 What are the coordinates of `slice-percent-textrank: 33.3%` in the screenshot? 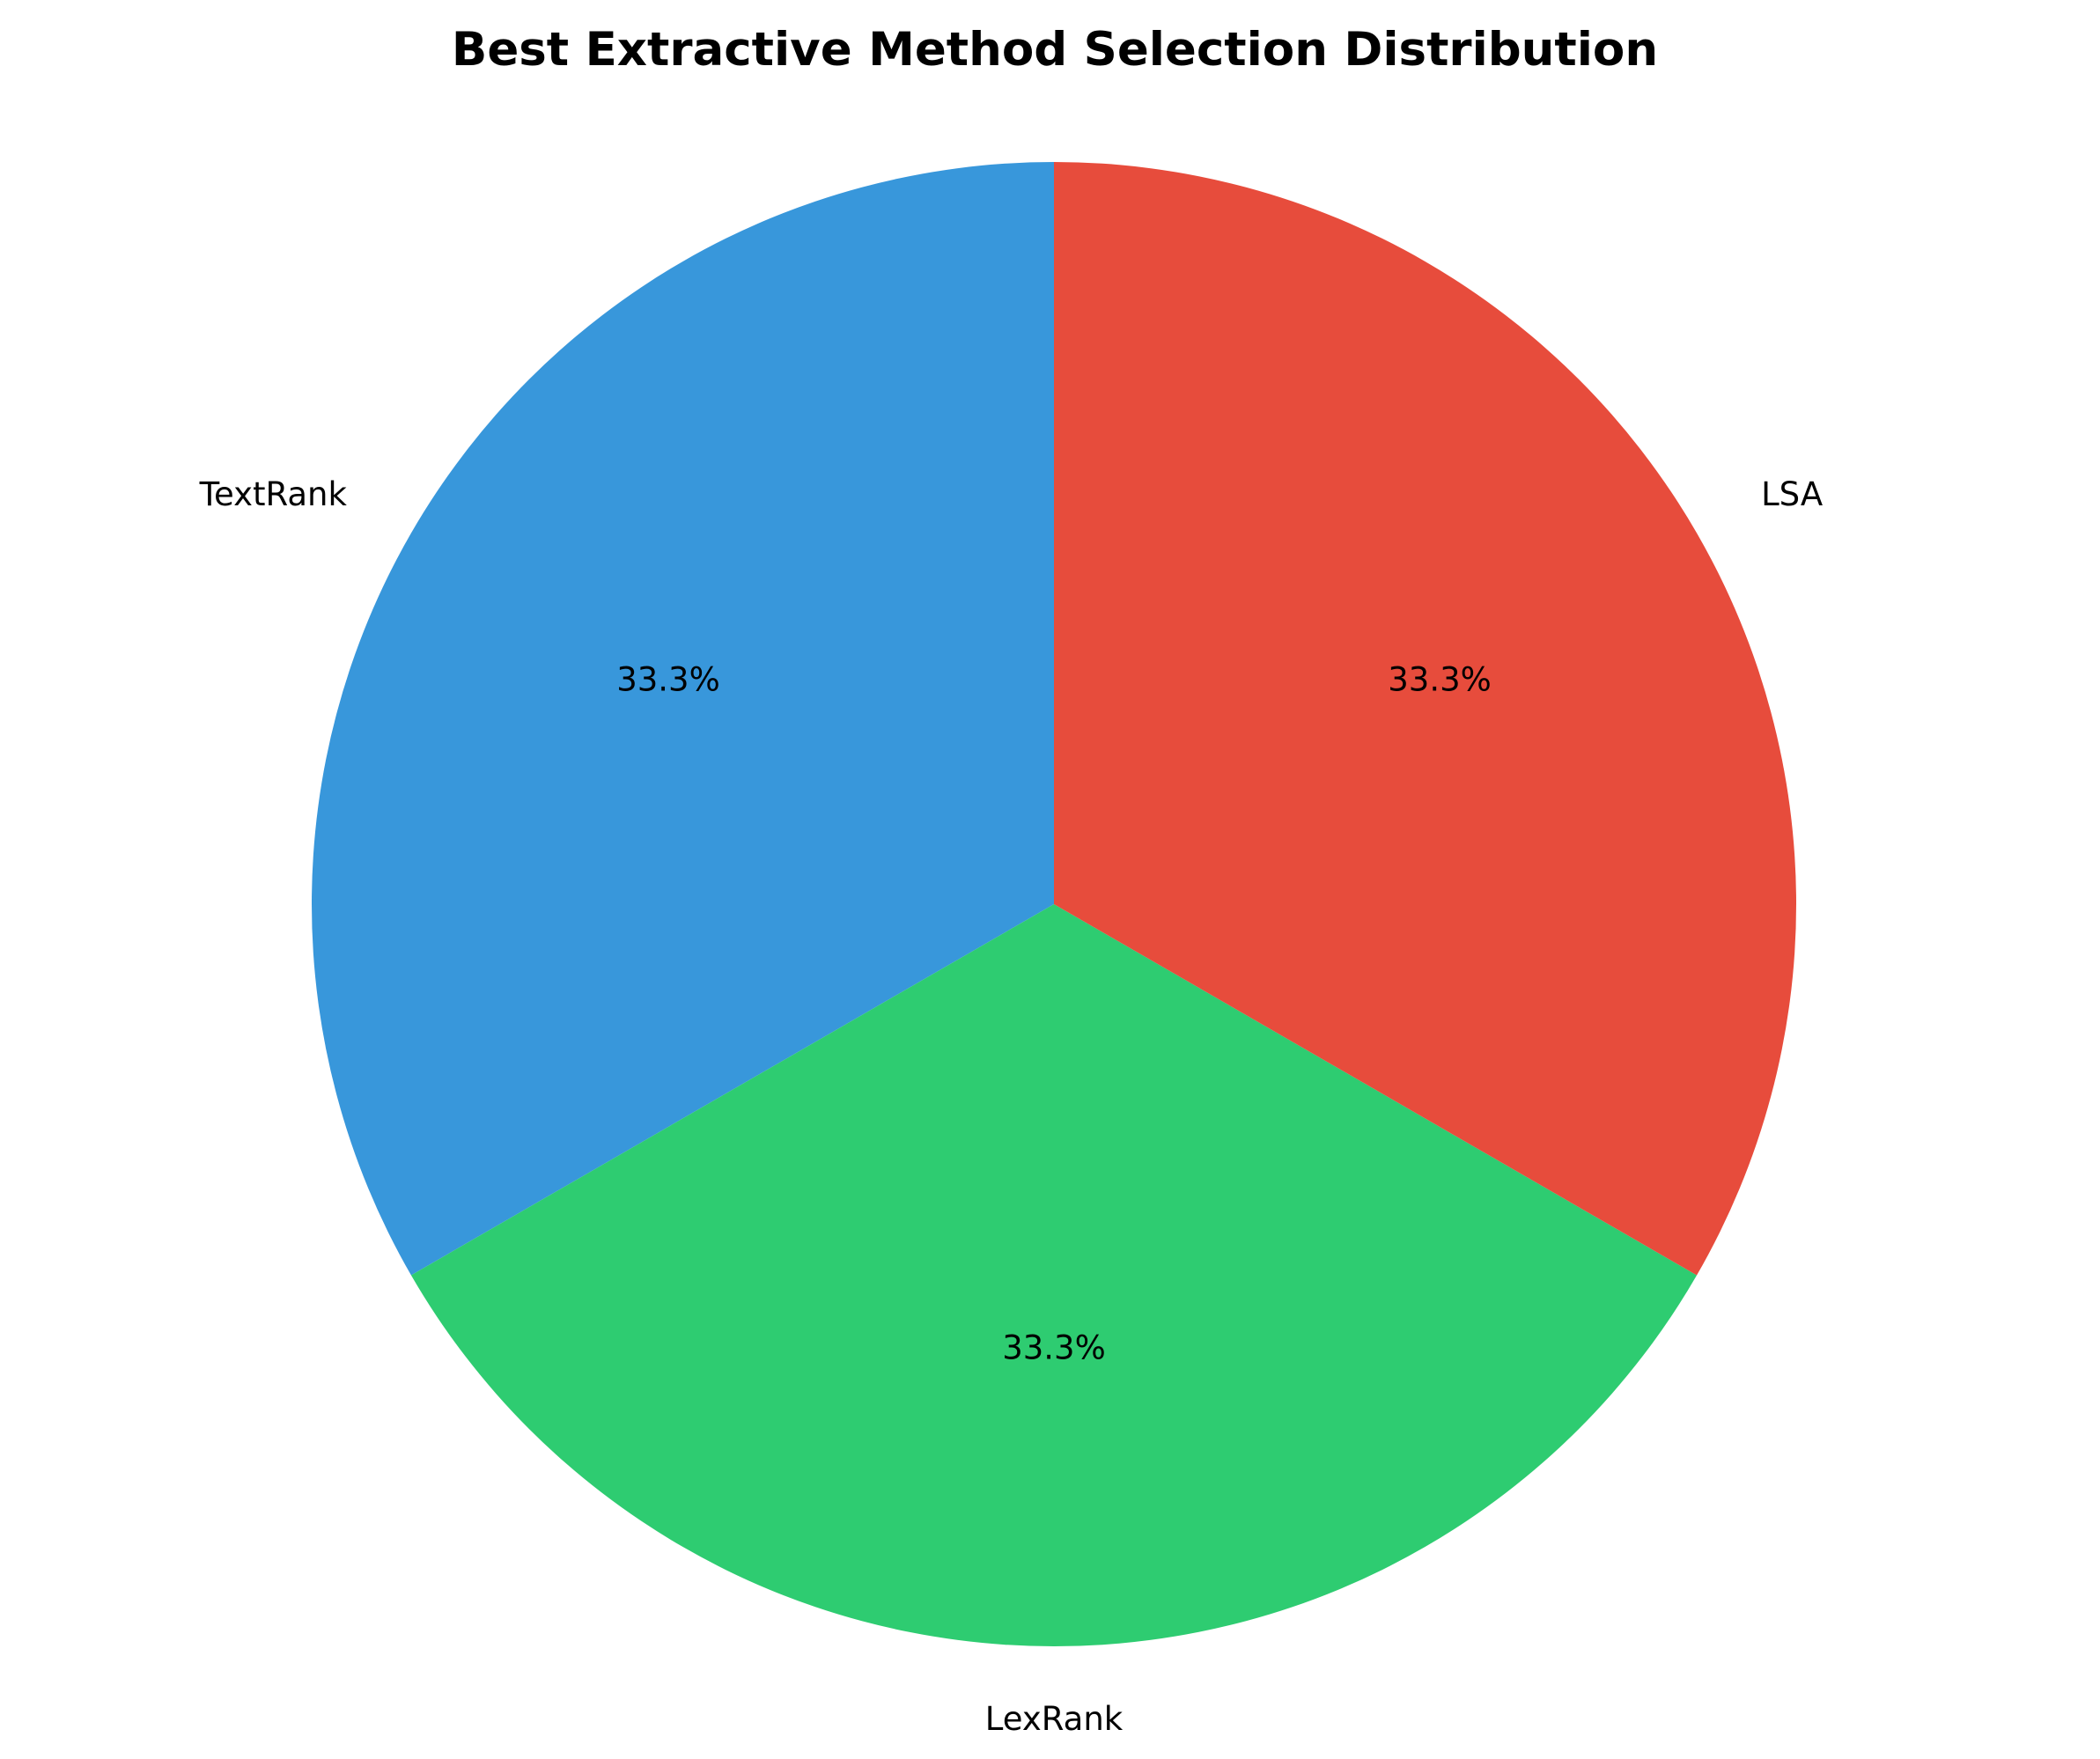 It's located at (668, 680).